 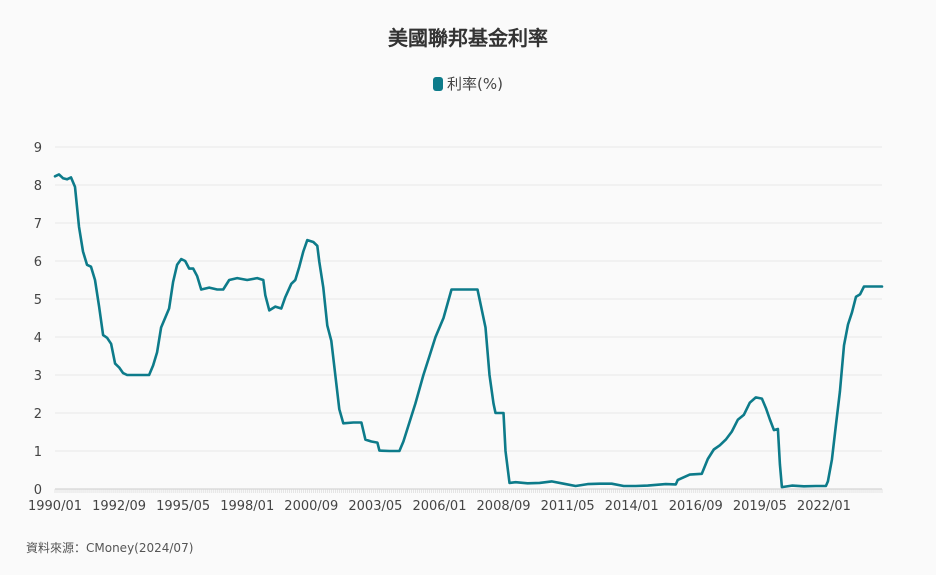 What do you see at coordinates (110, 548) in the screenshot?
I see `source-note: 資料來源：CMoney(2024/07)` at bounding box center [110, 548].